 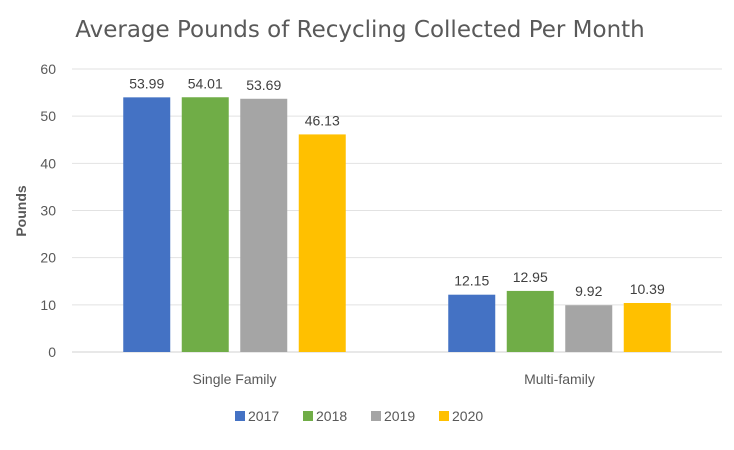 I want to click on bar-2020-multi-family, so click(x=647, y=327).